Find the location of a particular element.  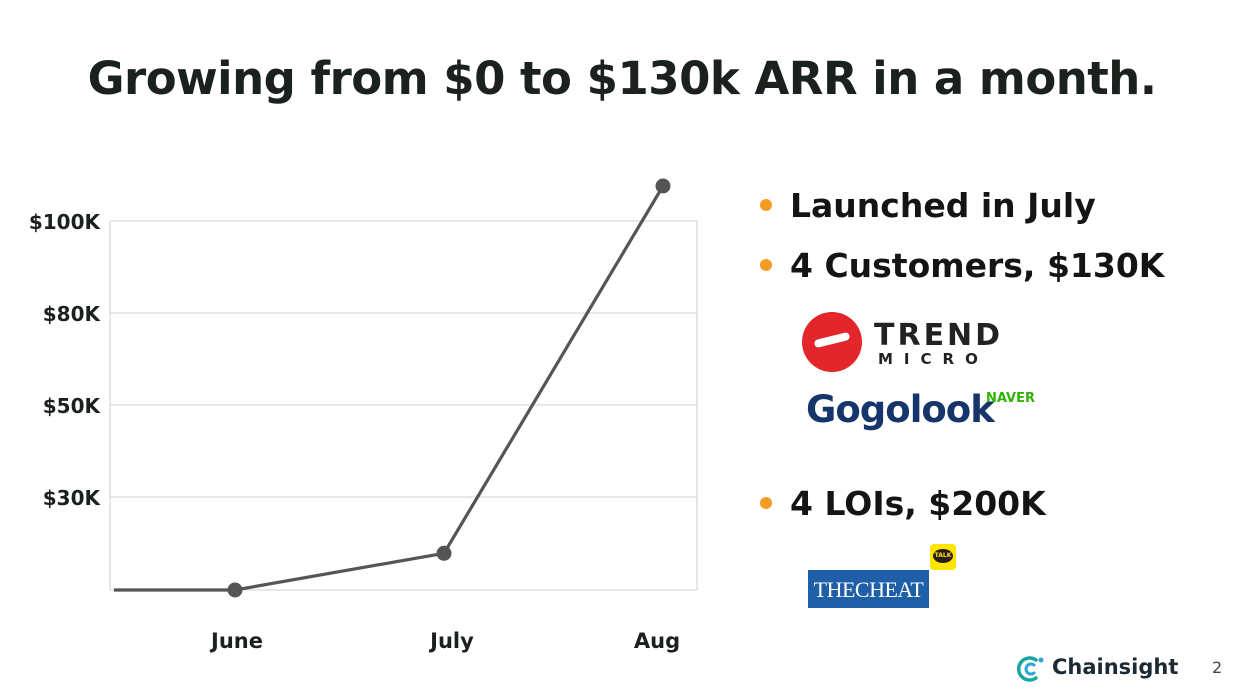

y-tick-label: $30K is located at coordinates (72, 498).